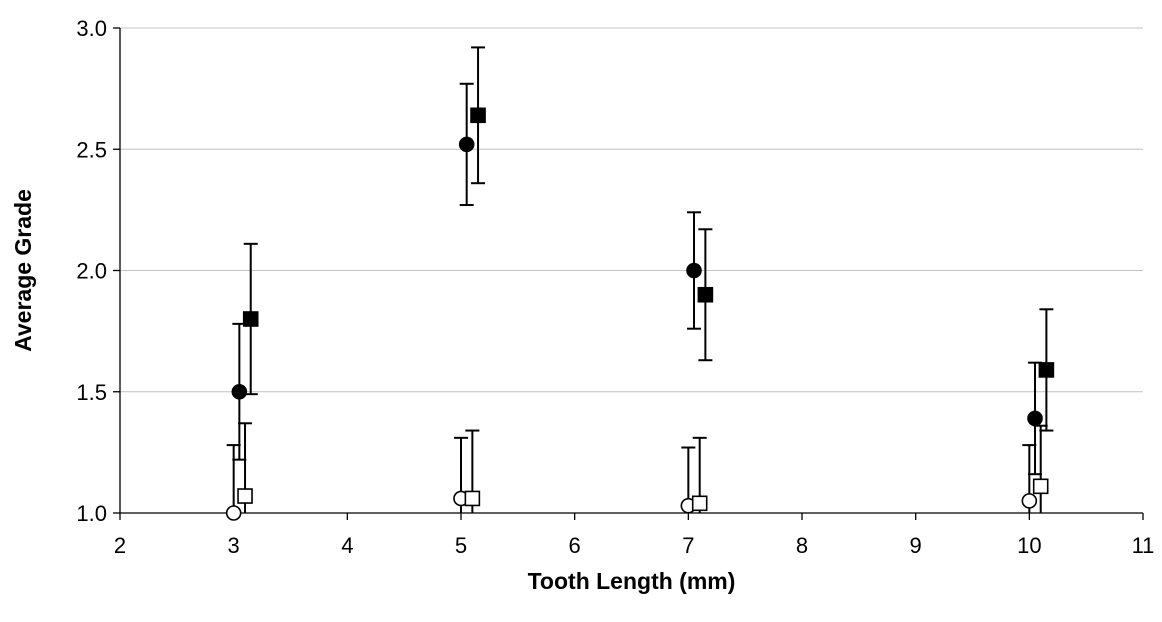  What do you see at coordinates (688, 545) in the screenshot?
I see `x-tick-label: 7` at bounding box center [688, 545].